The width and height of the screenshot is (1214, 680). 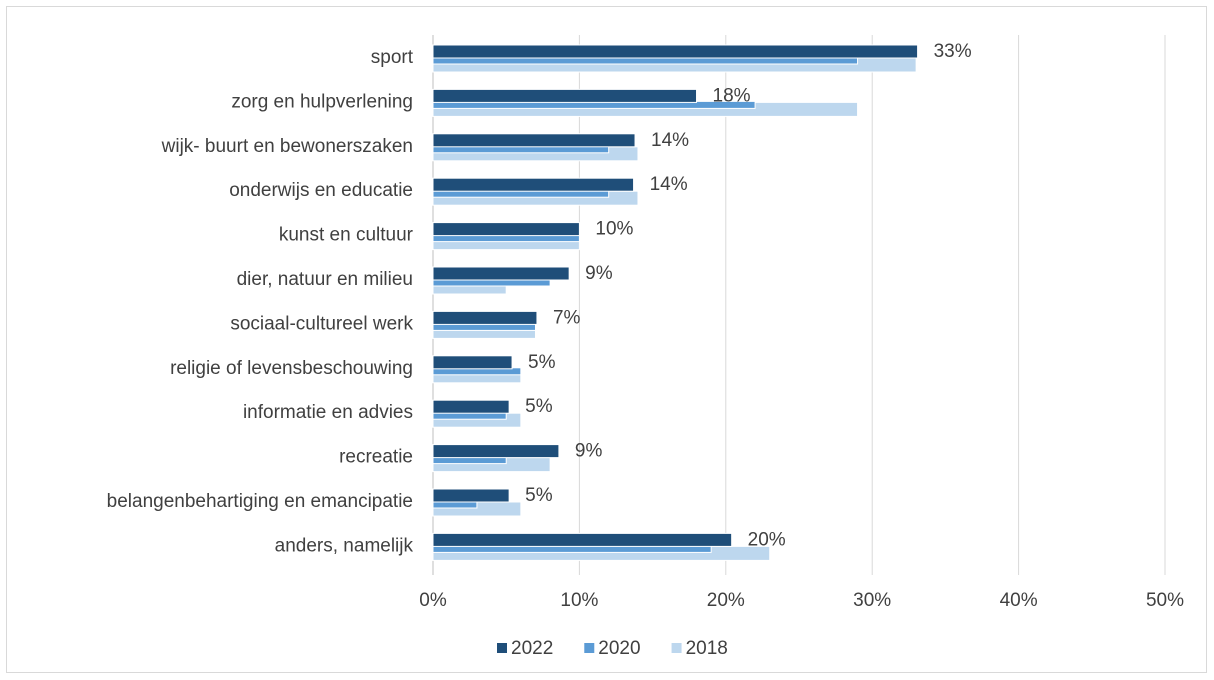 What do you see at coordinates (767, 539) in the screenshot?
I see `data-label: 20%` at bounding box center [767, 539].